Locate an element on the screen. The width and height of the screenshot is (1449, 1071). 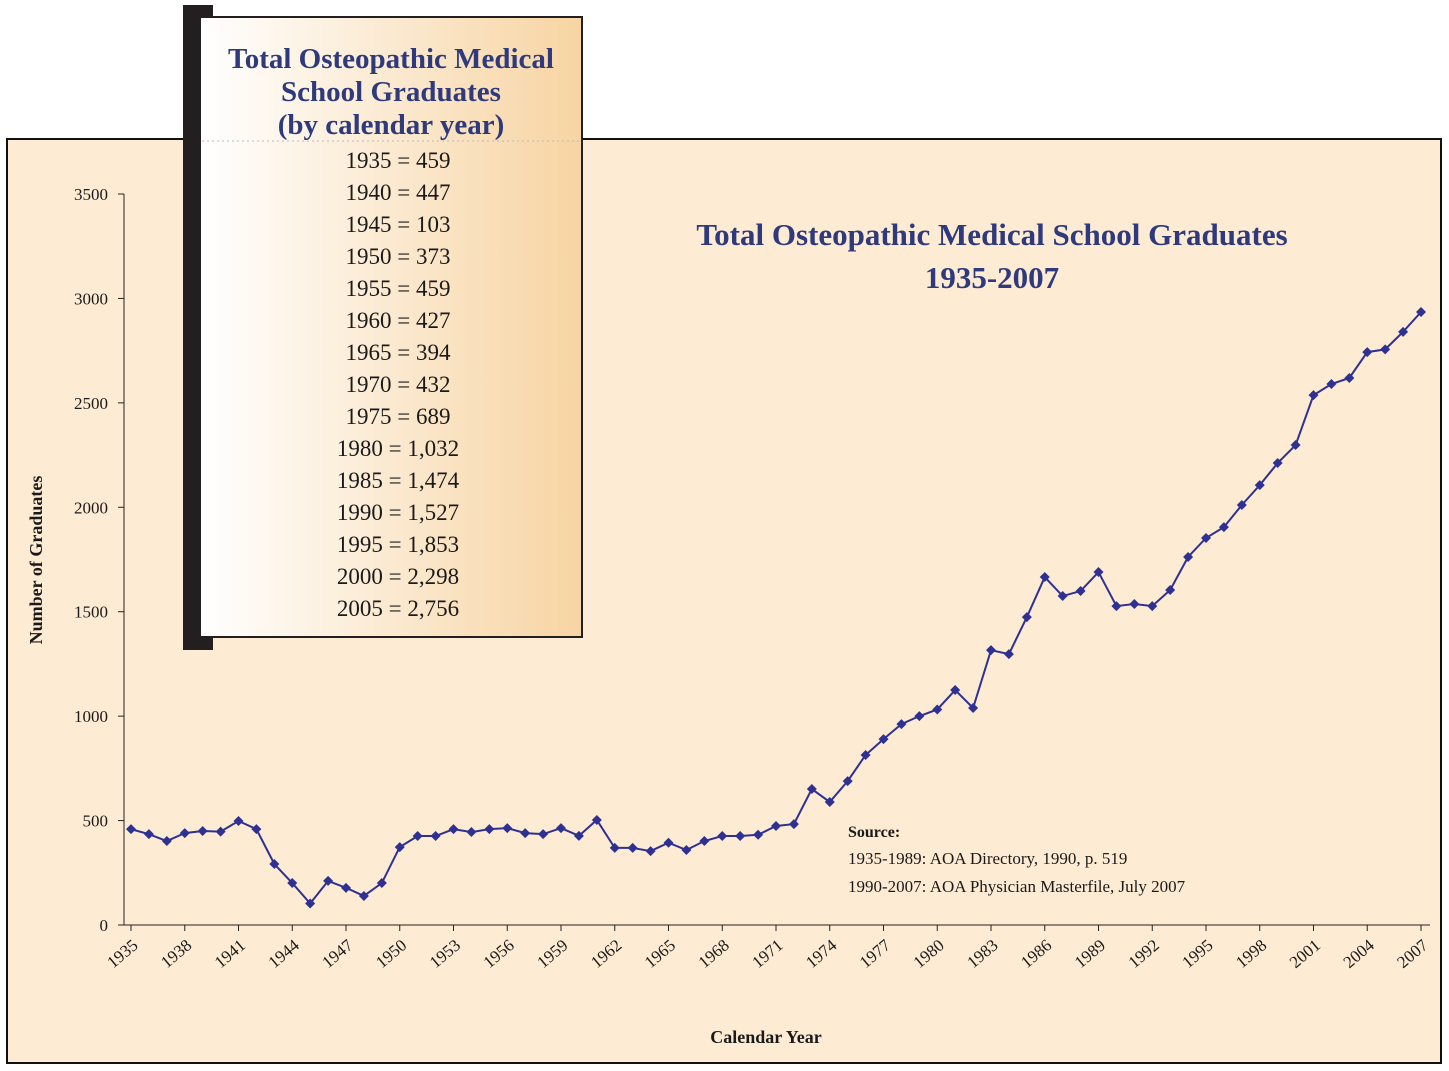
inset-row: 1965 = 394 is located at coordinates (398, 352).